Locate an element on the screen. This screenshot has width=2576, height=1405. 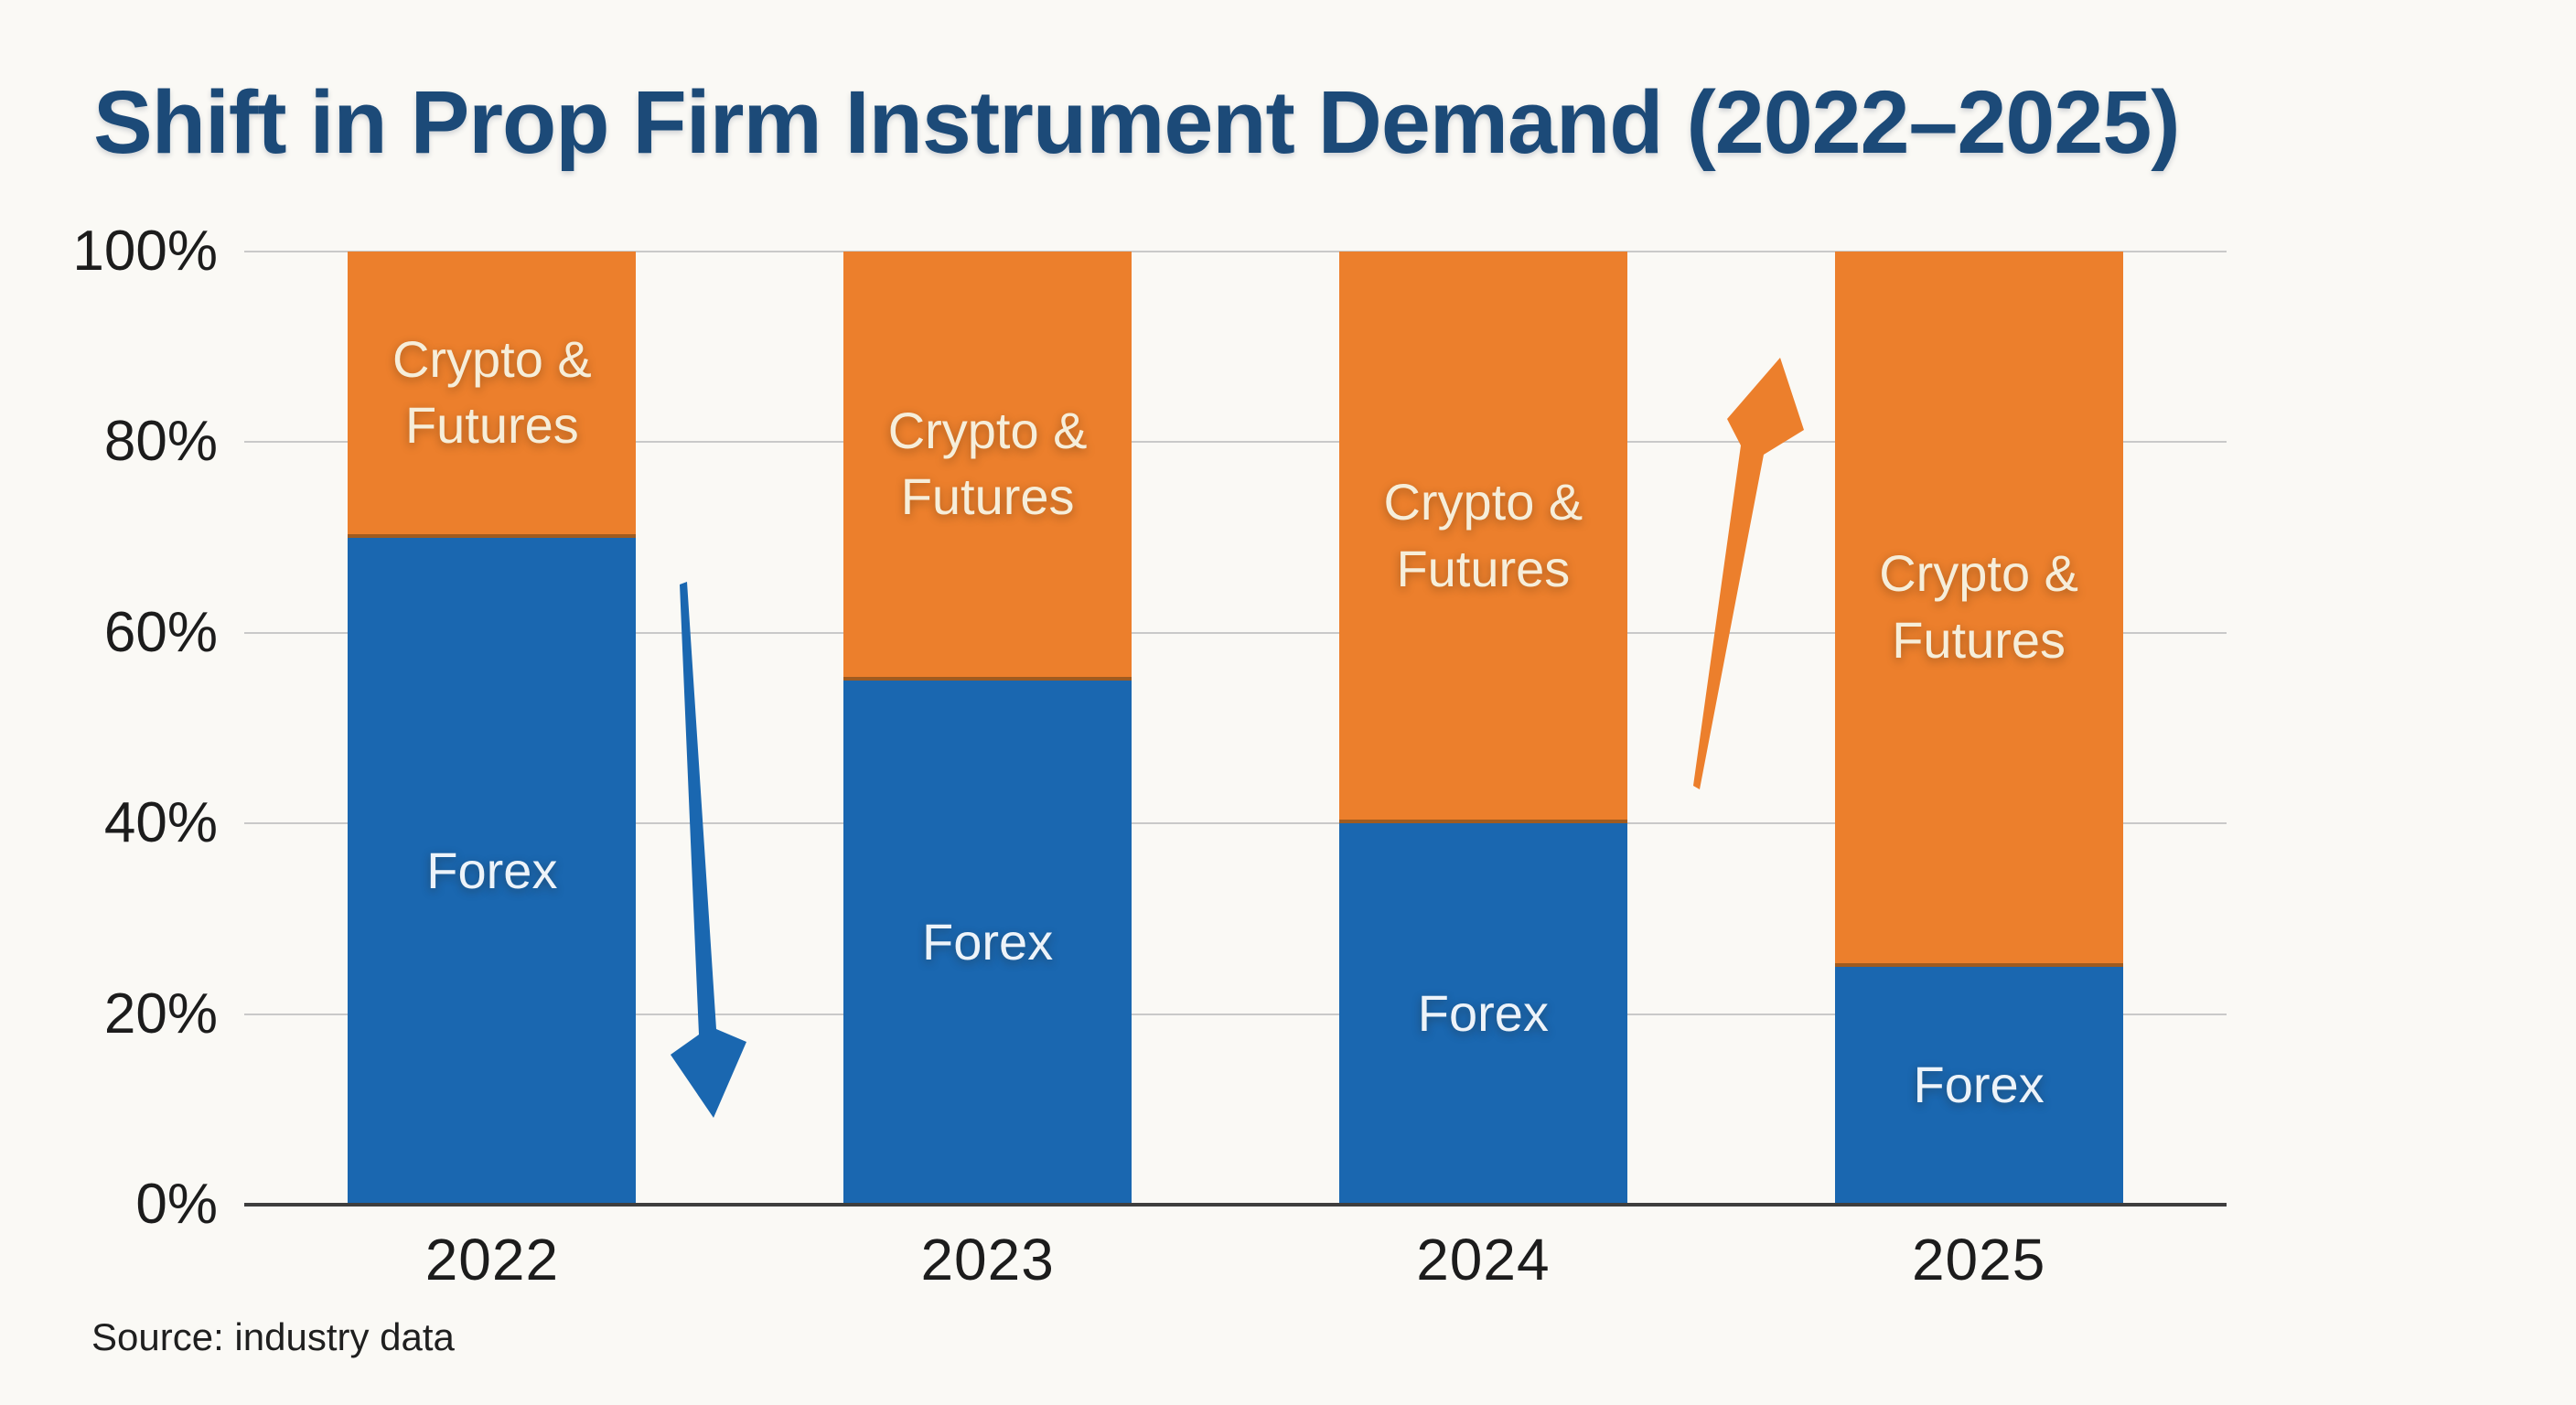
bar-slot-2024: Crypto & Futures Forex is located at coordinates (1484, 728).